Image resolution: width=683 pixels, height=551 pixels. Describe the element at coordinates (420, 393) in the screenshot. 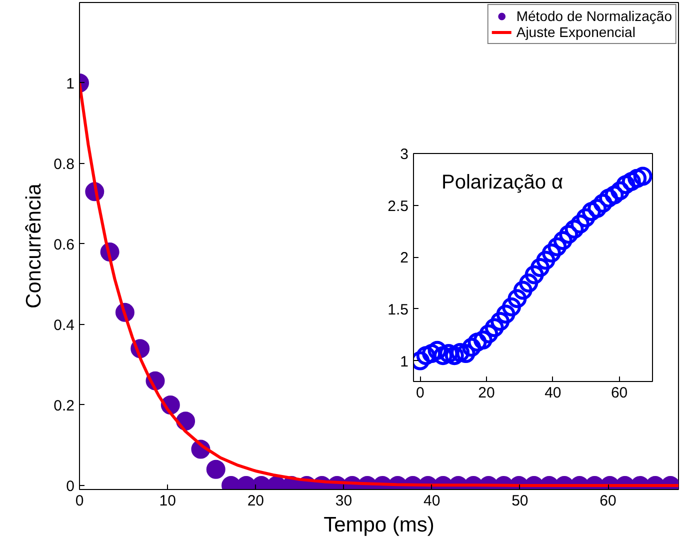

I see `x-tick-label: 0` at that location.